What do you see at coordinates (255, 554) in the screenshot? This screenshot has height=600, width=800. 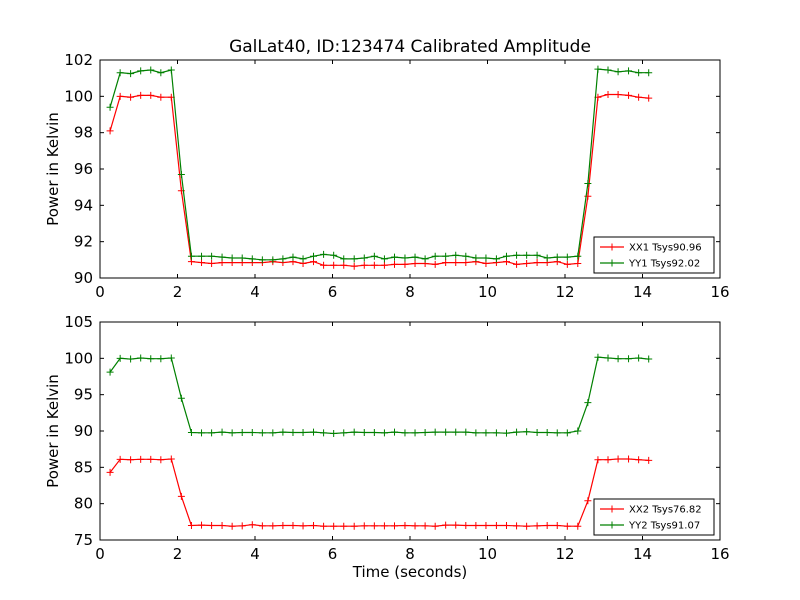 I see `x-tick-label: 4` at bounding box center [255, 554].